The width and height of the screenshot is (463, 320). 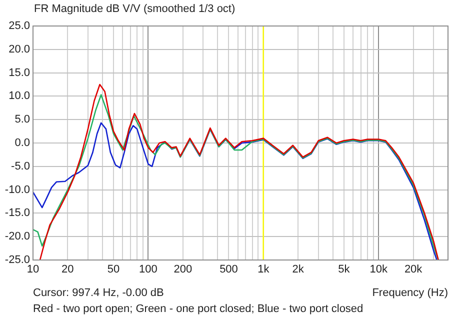 What do you see at coordinates (379, 270) in the screenshot?
I see `x-tick-label: 10k` at bounding box center [379, 270].